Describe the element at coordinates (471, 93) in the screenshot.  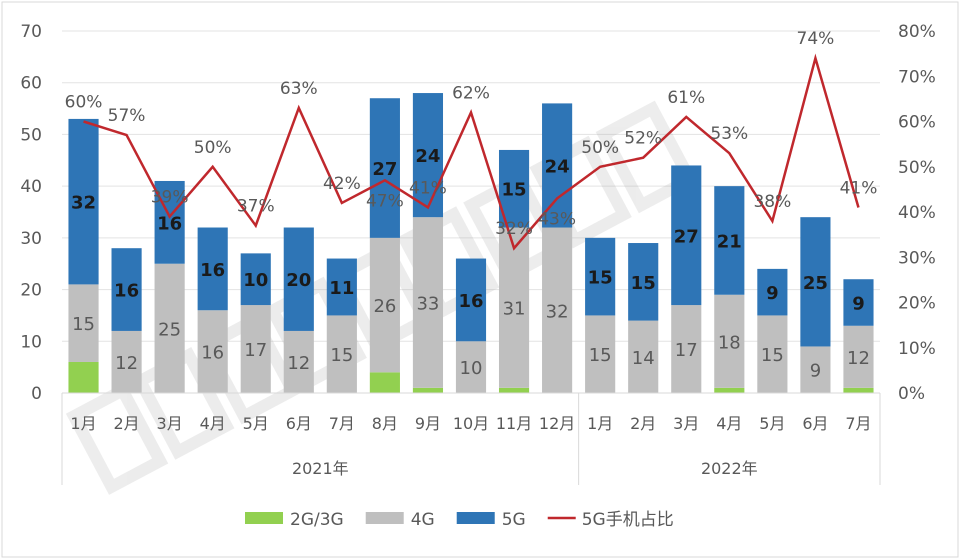
I see `data-label-5g-share: 62%` at that location.